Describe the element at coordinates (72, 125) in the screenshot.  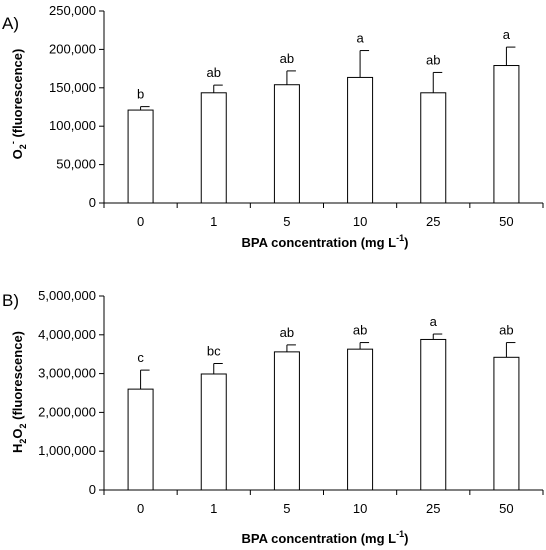
I see `y-tick-label: 100,000` at that location.